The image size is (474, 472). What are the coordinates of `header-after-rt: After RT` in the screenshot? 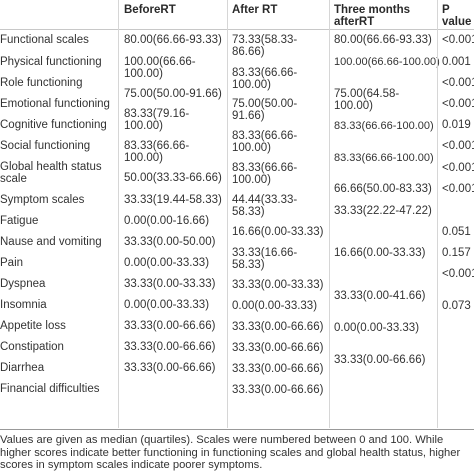 It's located at (255, 10).